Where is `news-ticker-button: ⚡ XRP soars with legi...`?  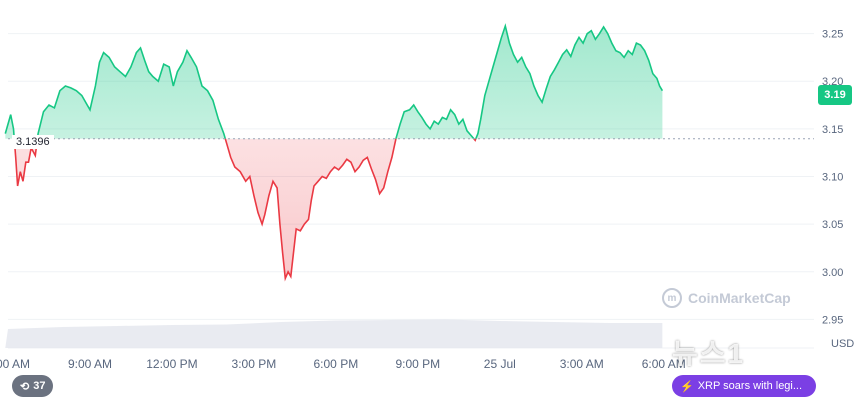 news-ticker-button: ⚡ XRP soars with legi... is located at coordinates (744, 386).